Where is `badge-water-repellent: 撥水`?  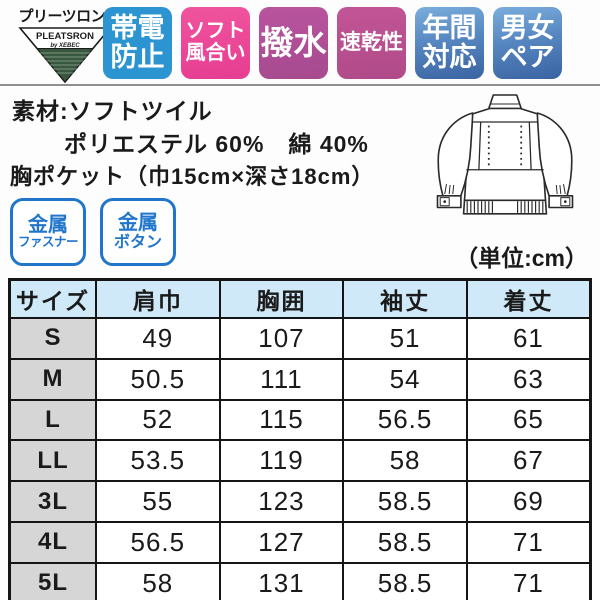
badge-water-repellent: 撥水 is located at coordinates (293, 43).